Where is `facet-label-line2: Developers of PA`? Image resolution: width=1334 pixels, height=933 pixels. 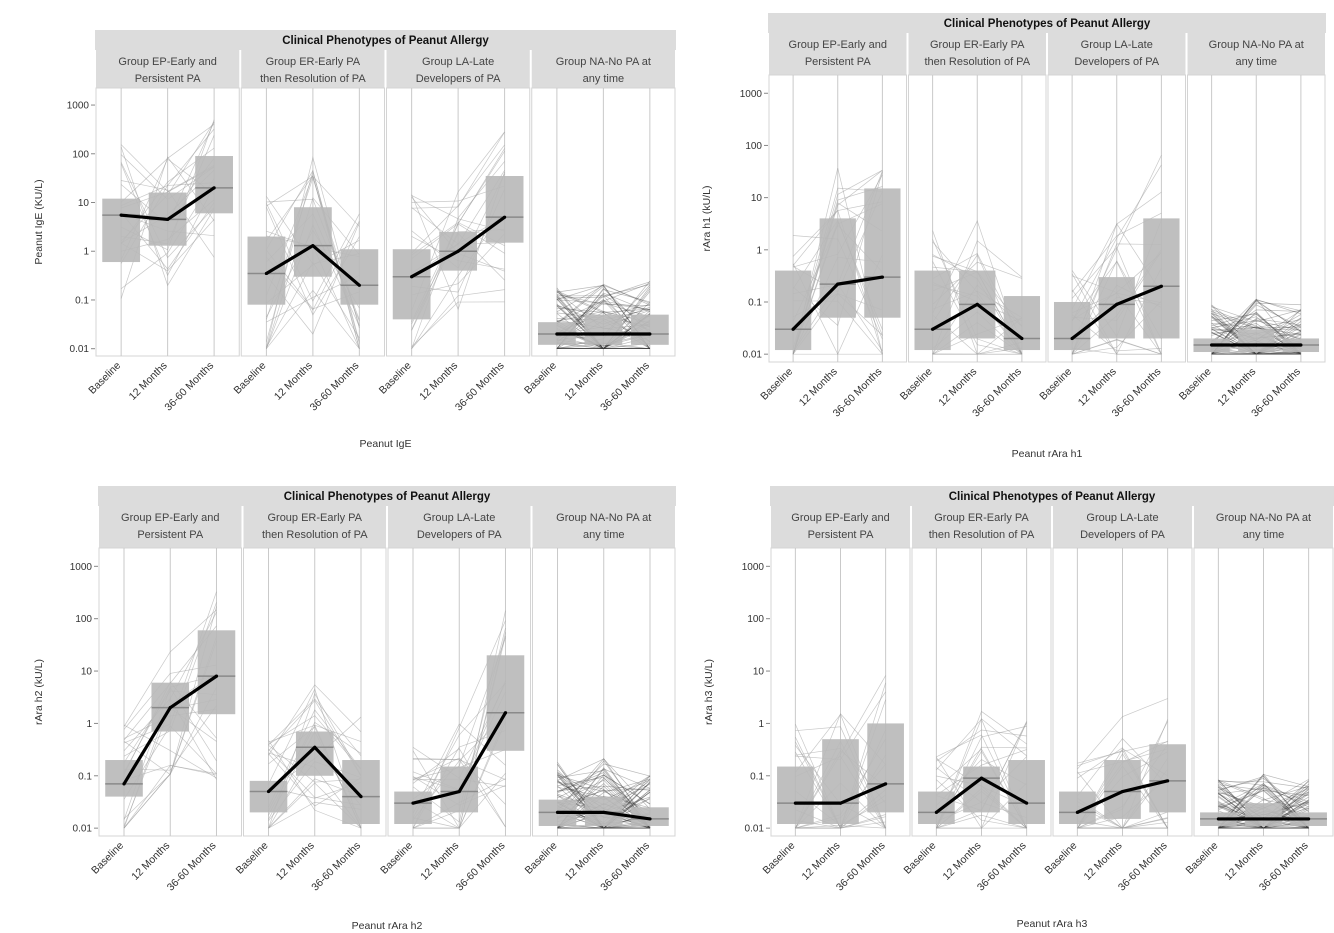 facet-label-line2: Developers of PA is located at coordinates (1116, 62).